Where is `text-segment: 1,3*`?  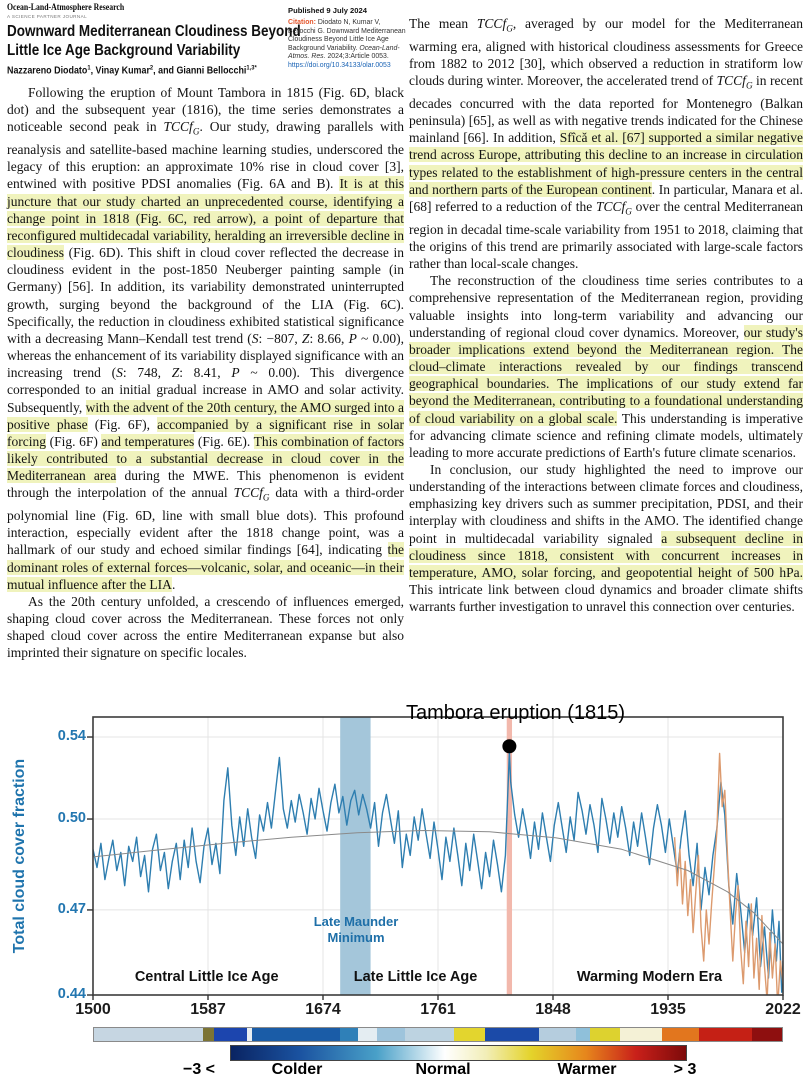 text-segment: 1,3* is located at coordinates (251, 67).